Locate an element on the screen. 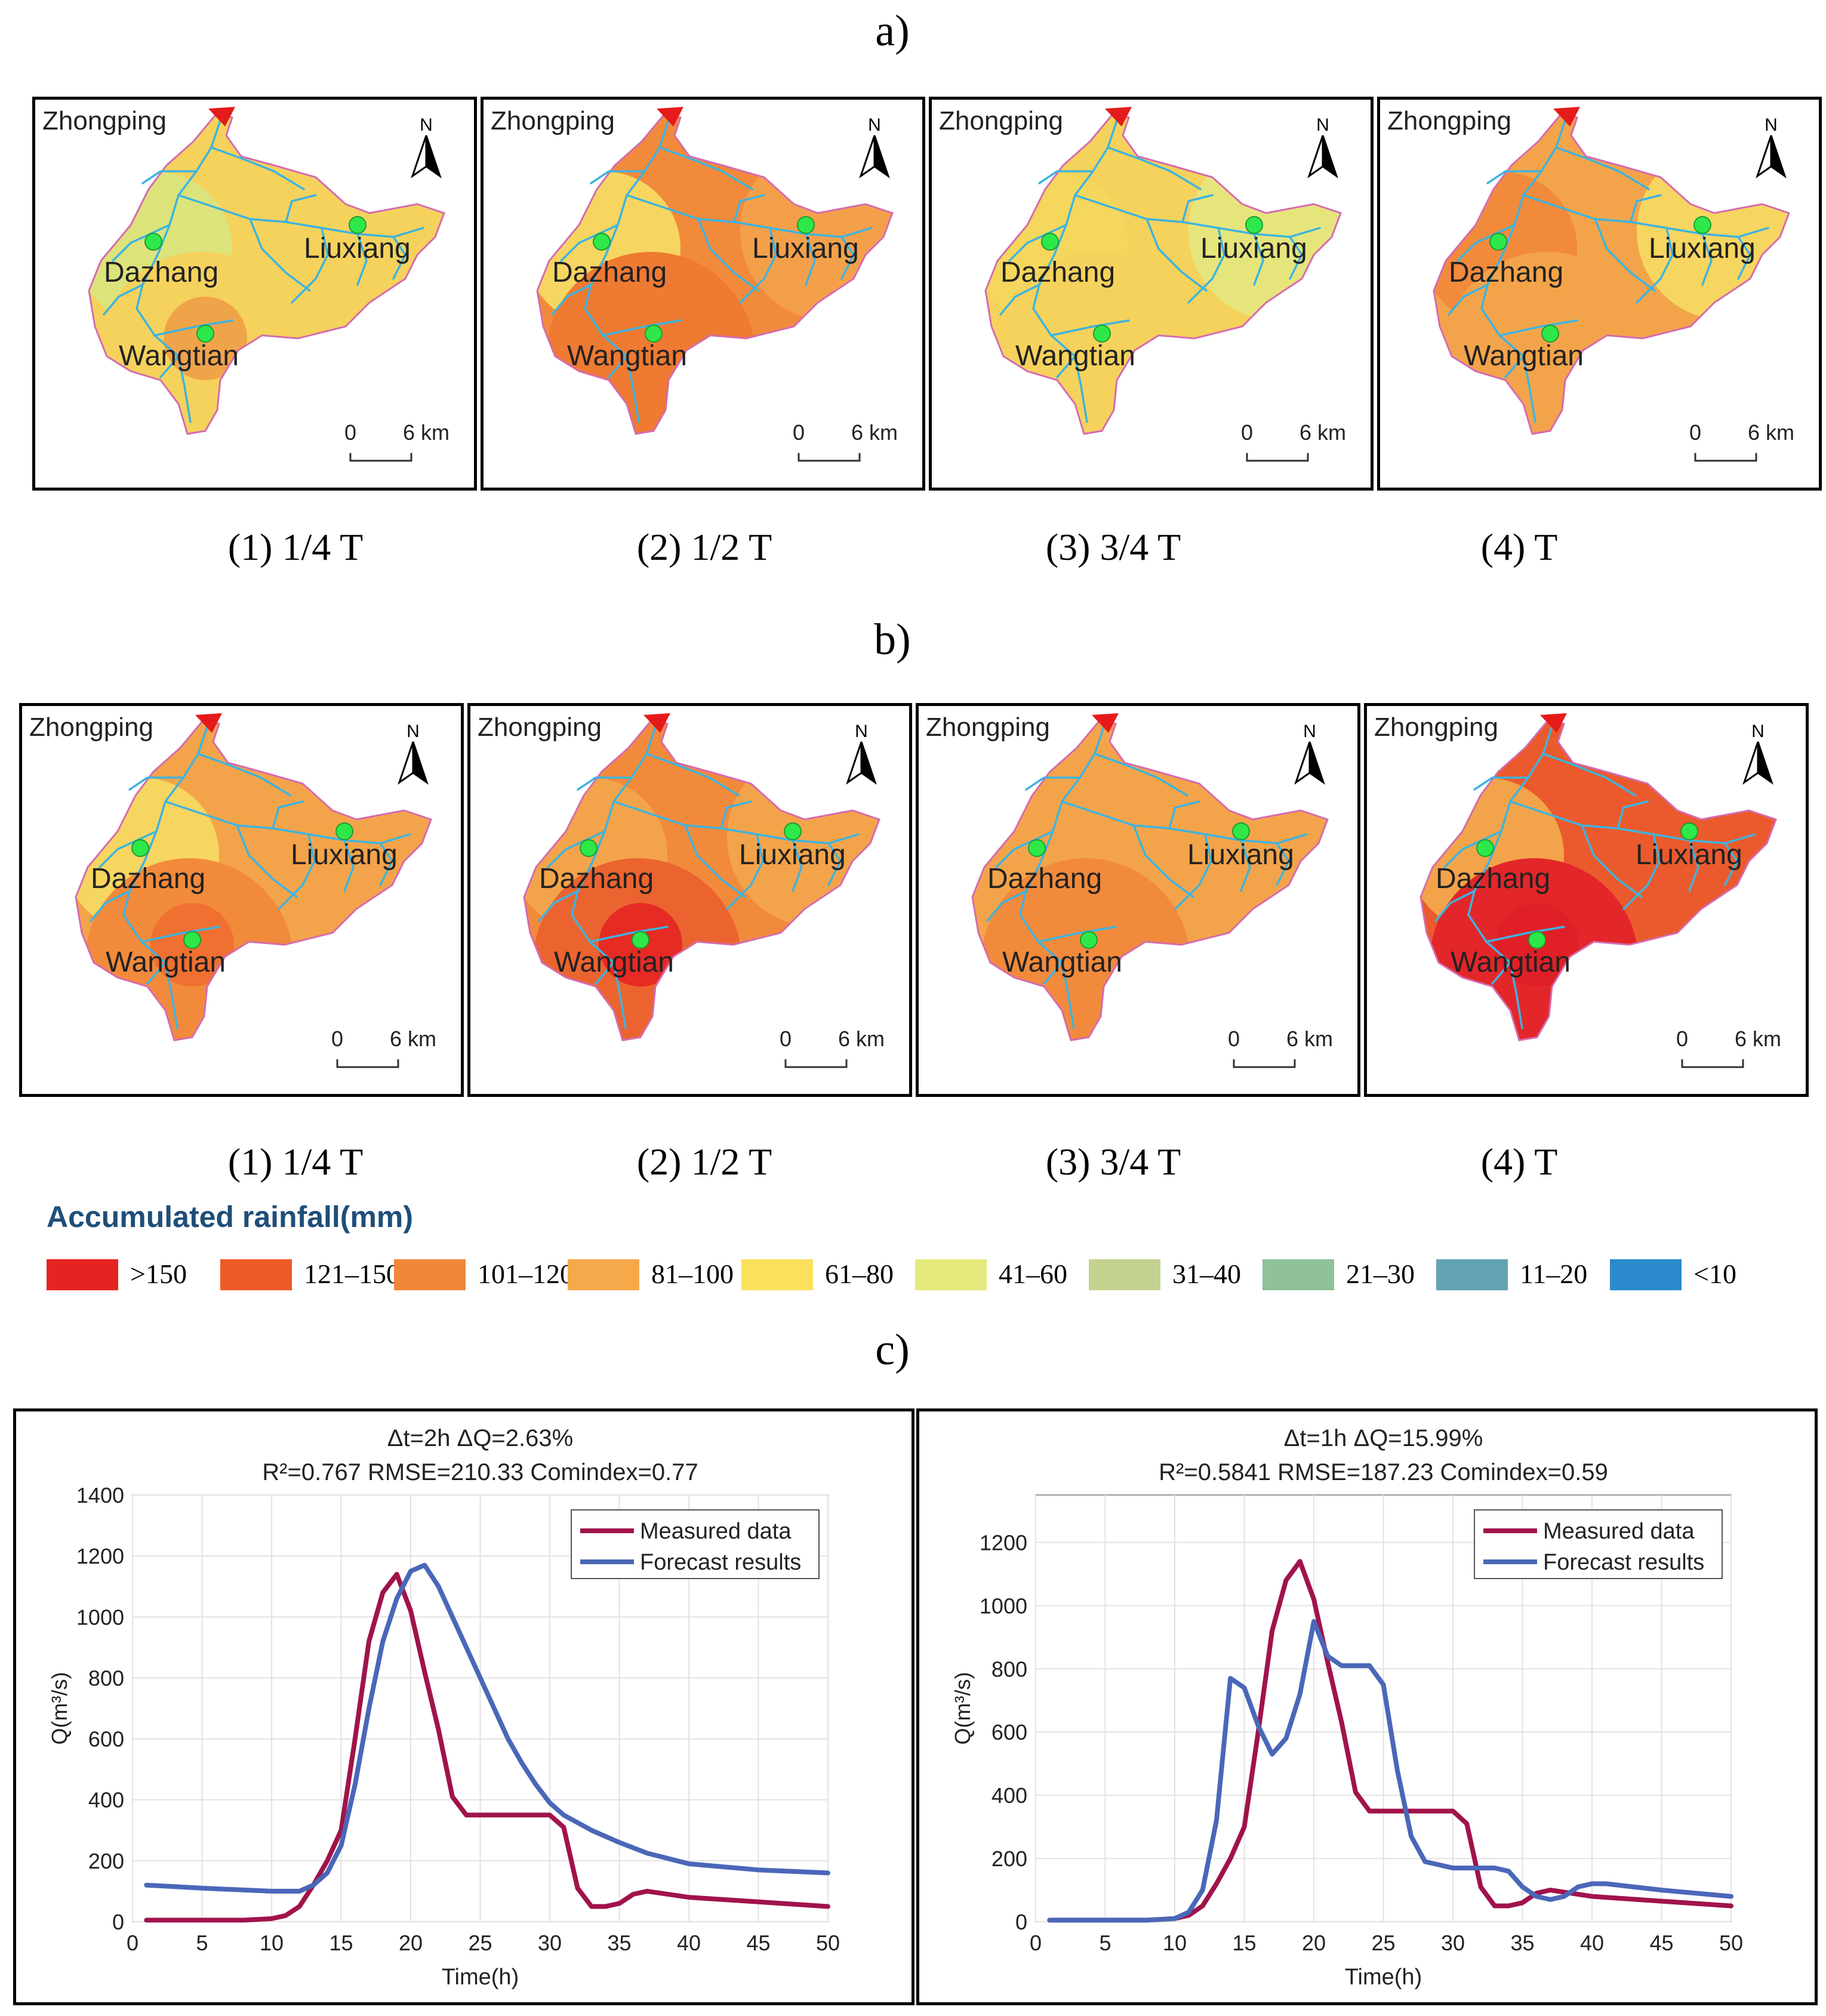 This screenshot has width=1826, height=2016. y-axis-label: Q(m³/s) is located at coordinates (962, 1708).